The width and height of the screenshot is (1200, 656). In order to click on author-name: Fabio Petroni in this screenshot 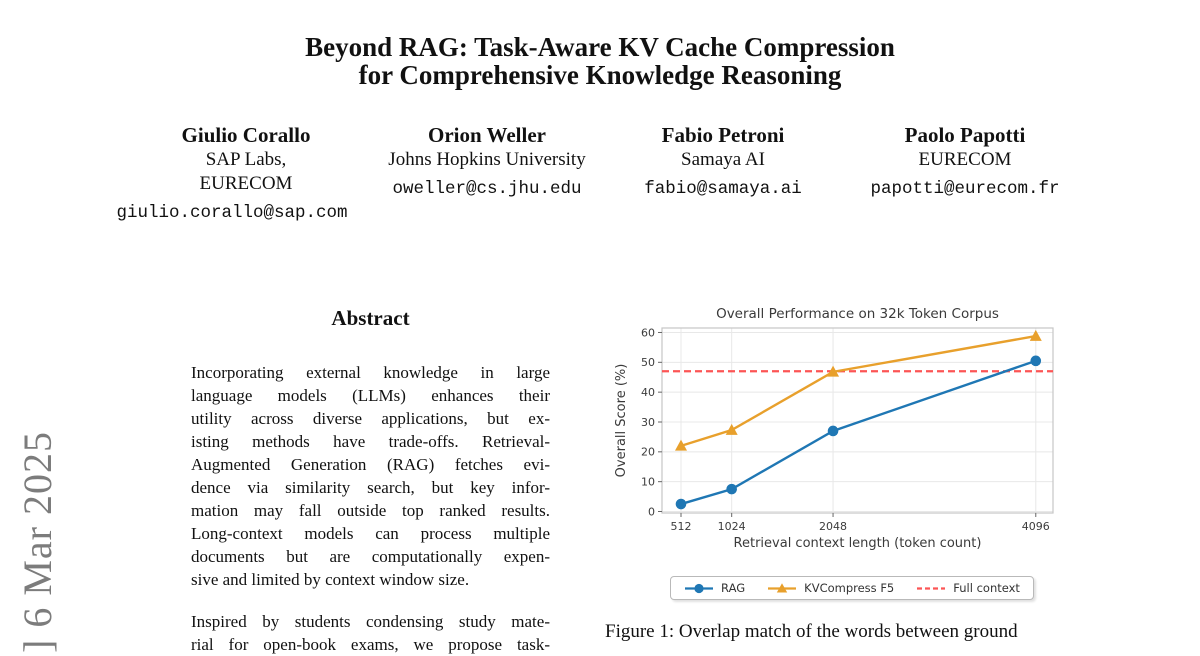, I will do `click(723, 135)`.